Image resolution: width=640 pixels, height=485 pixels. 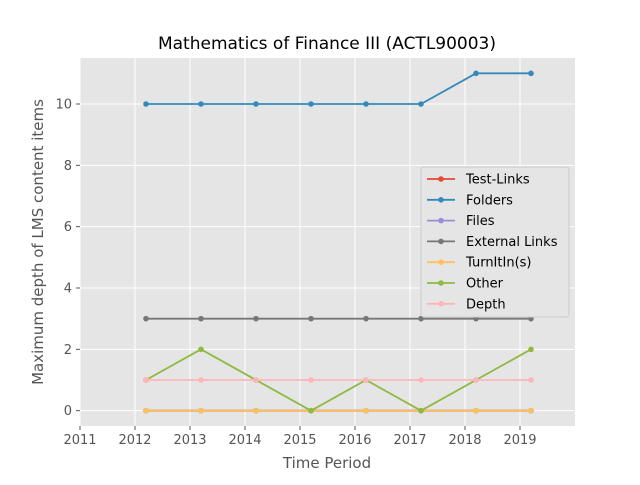 What do you see at coordinates (68, 227) in the screenshot?
I see `y-tick-label: 6` at bounding box center [68, 227].